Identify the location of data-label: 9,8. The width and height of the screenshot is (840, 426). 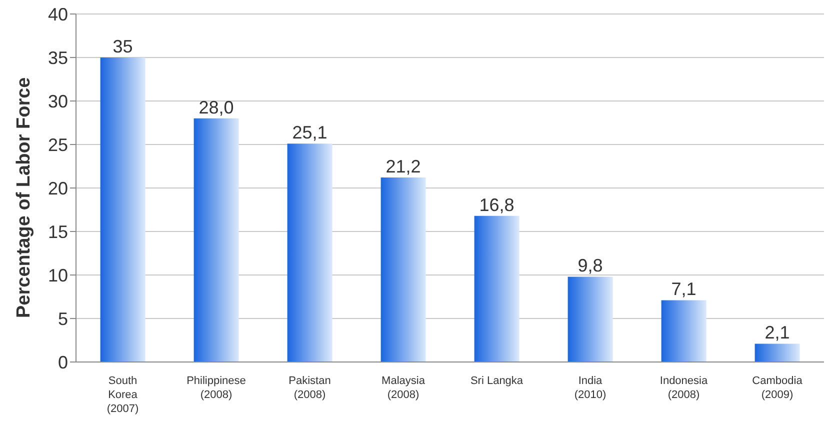
(590, 266).